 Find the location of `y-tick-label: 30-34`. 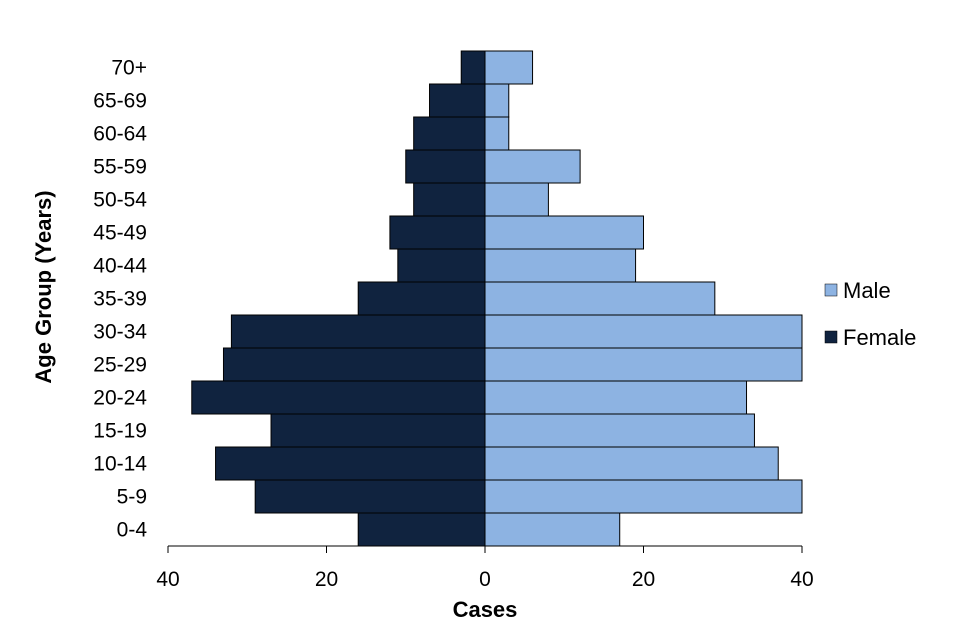

y-tick-label: 30-34 is located at coordinates (120, 332).